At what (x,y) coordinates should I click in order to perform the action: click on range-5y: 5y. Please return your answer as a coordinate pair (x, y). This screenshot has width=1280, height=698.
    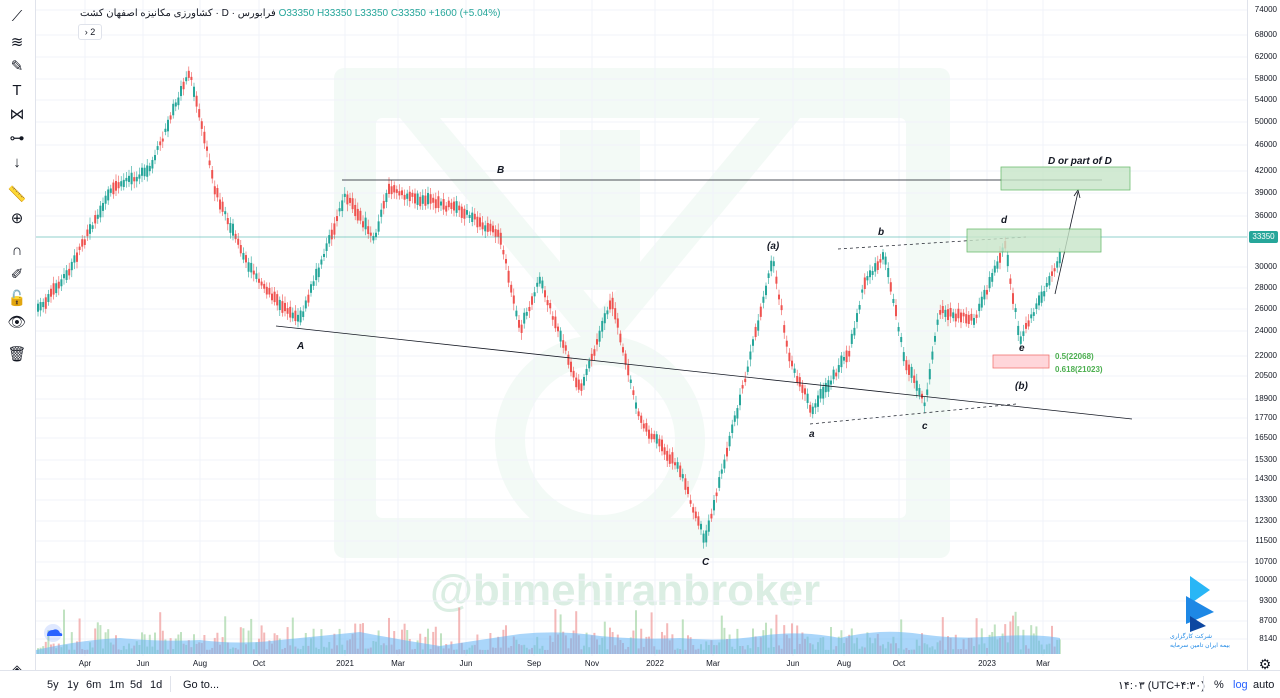
    Looking at the image, I should click on (53, 685).